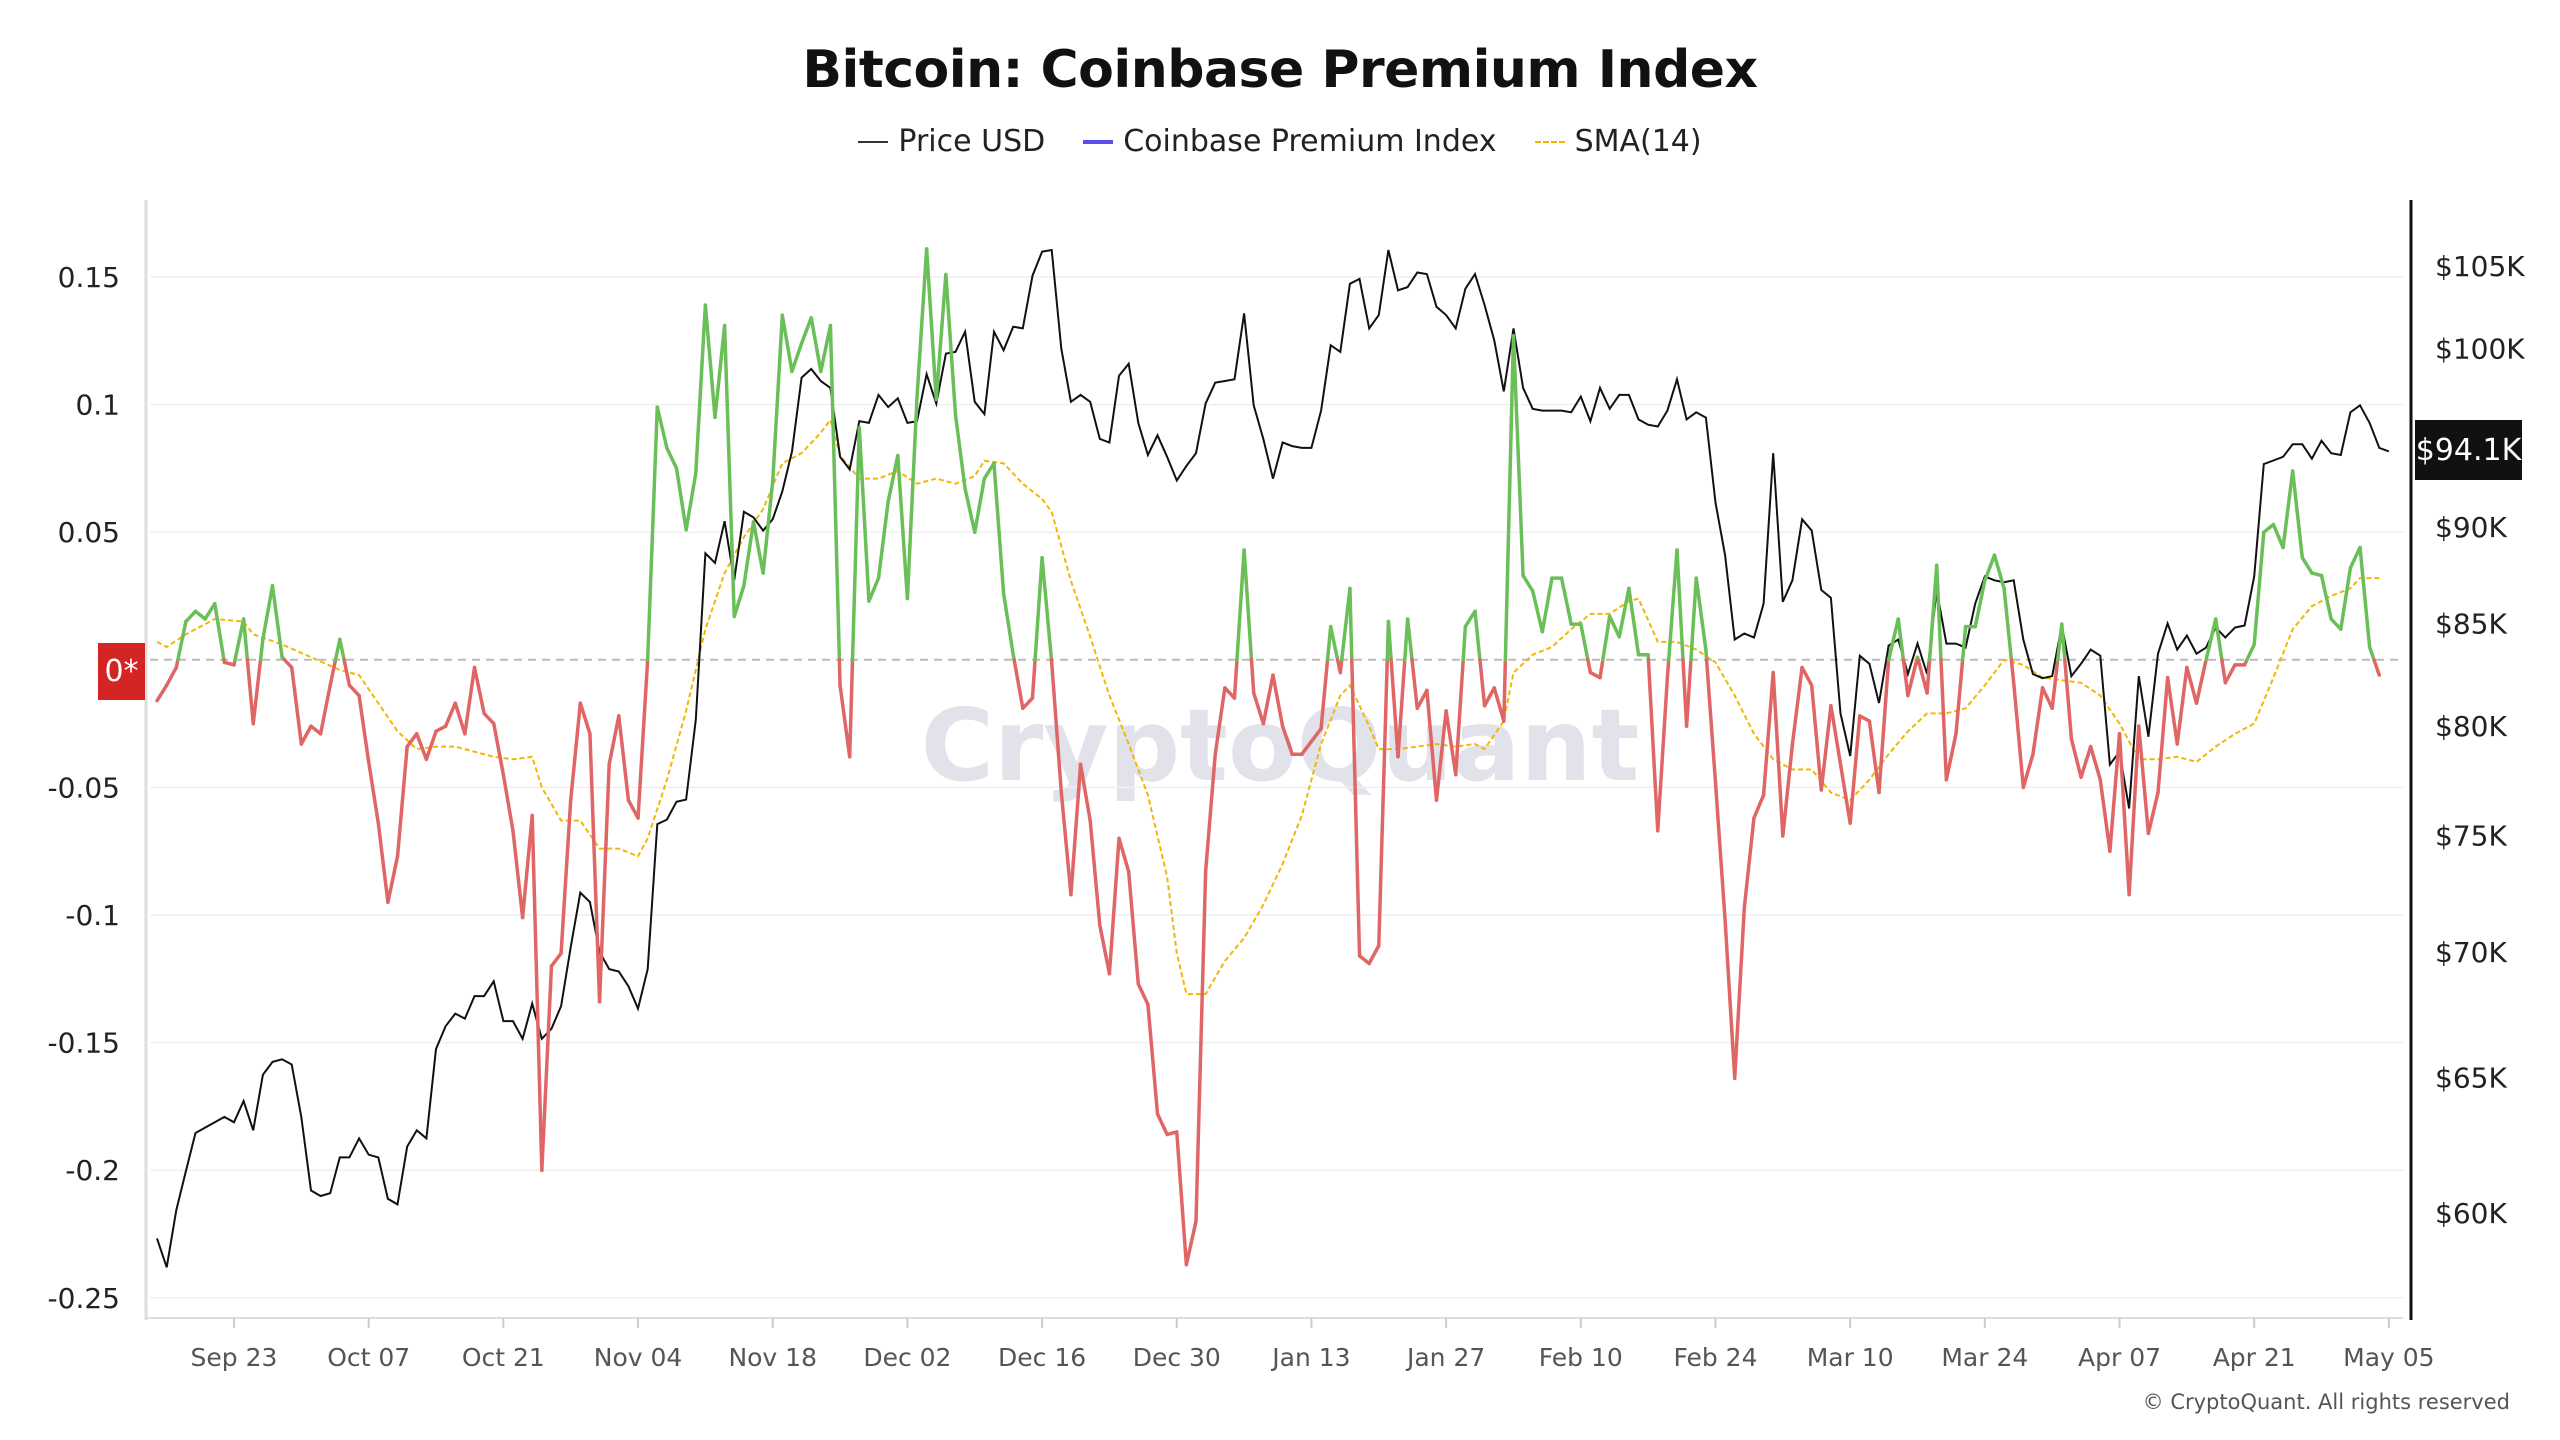  What do you see at coordinates (907, 1357) in the screenshot?
I see `x-tick-label: Dec 02` at bounding box center [907, 1357].